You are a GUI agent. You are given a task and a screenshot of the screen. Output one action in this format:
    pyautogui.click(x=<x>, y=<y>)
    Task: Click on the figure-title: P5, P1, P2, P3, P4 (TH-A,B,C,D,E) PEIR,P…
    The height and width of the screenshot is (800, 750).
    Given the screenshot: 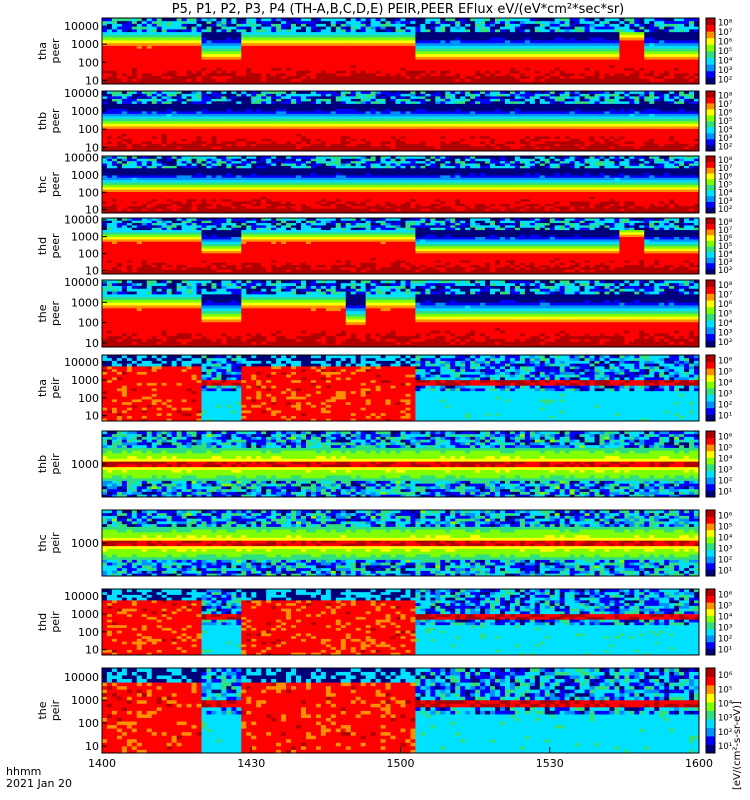 What is the action you would take?
    pyautogui.click(x=398, y=9)
    